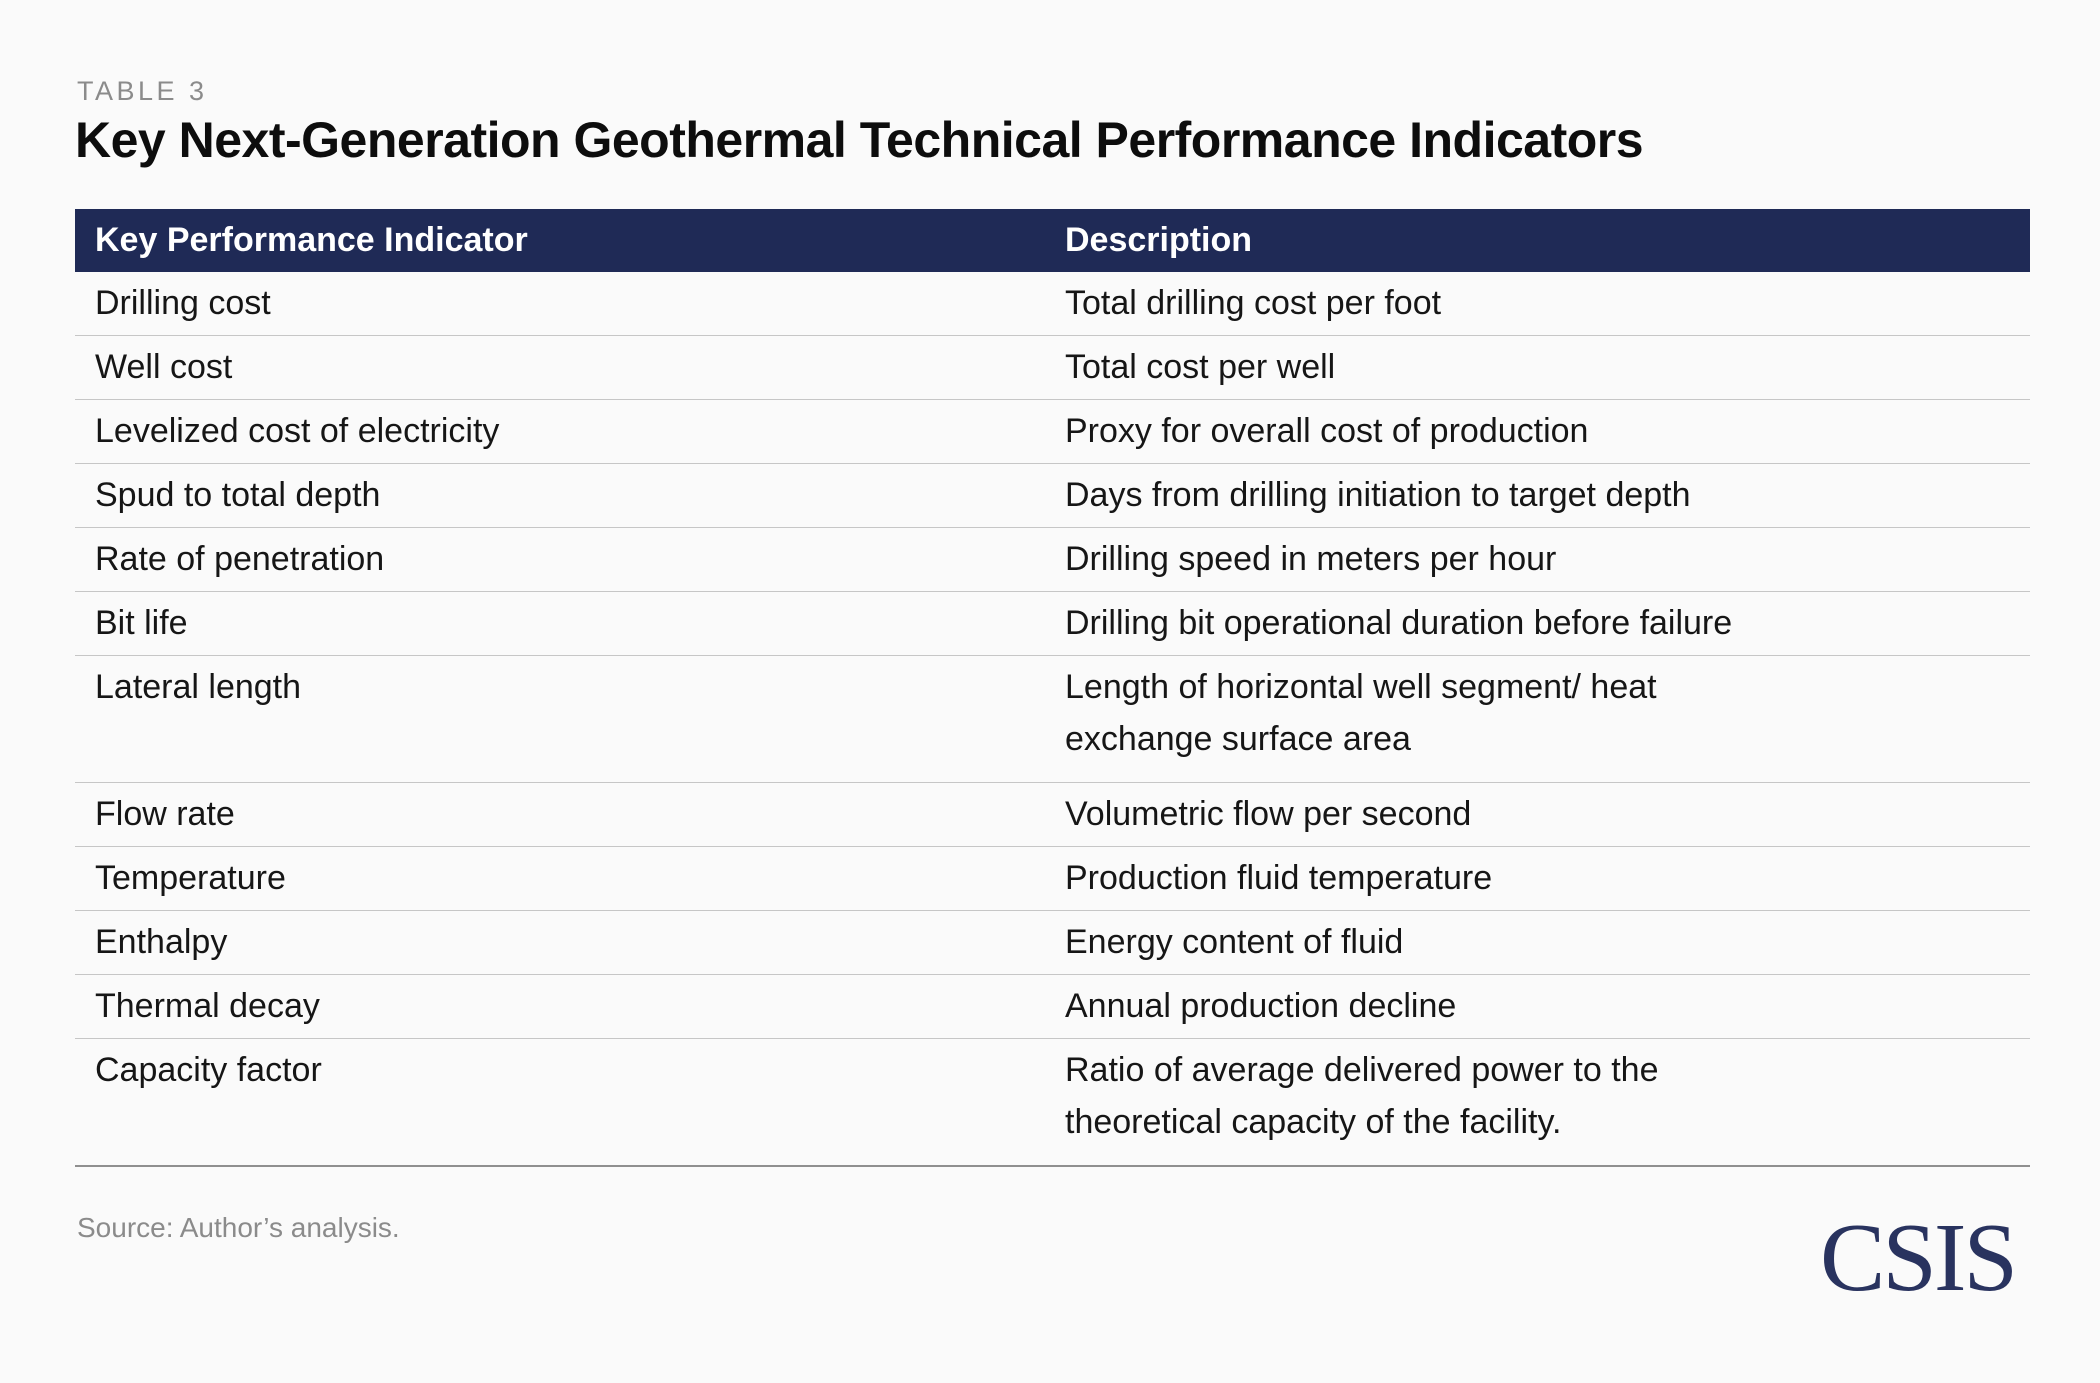 The height and width of the screenshot is (1383, 2100). I want to click on kpi-cell: Thermal decay, so click(560, 1006).